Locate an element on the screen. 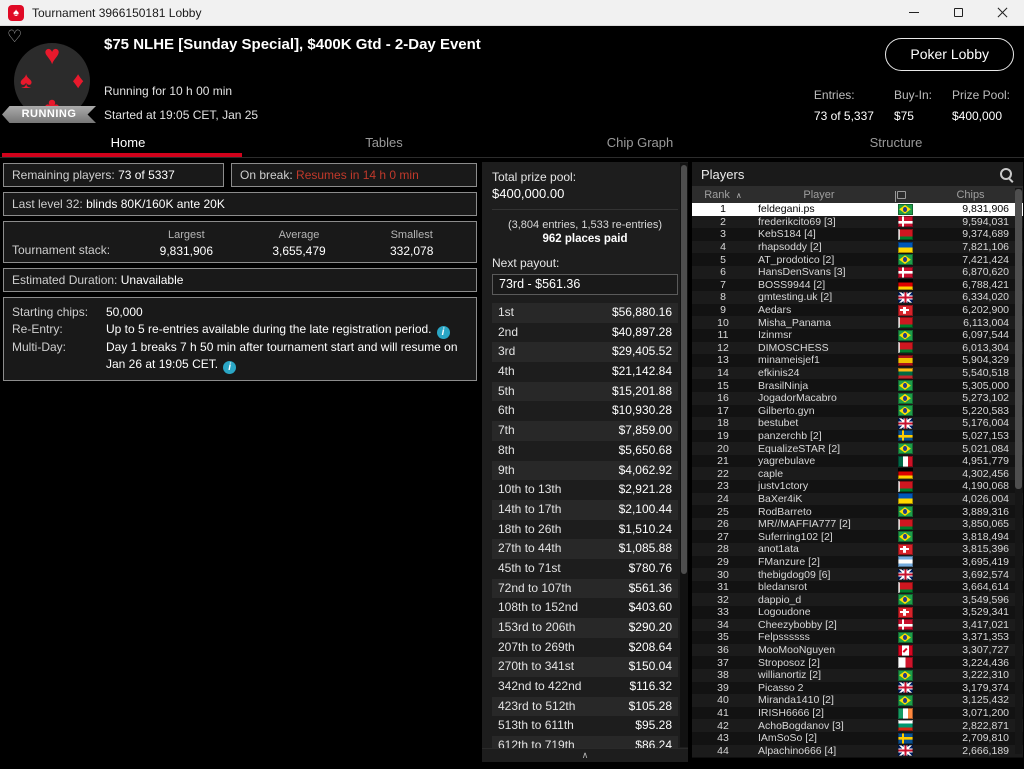 The image size is (1024, 769). se-flag-icon is located at coordinates (905, 738).